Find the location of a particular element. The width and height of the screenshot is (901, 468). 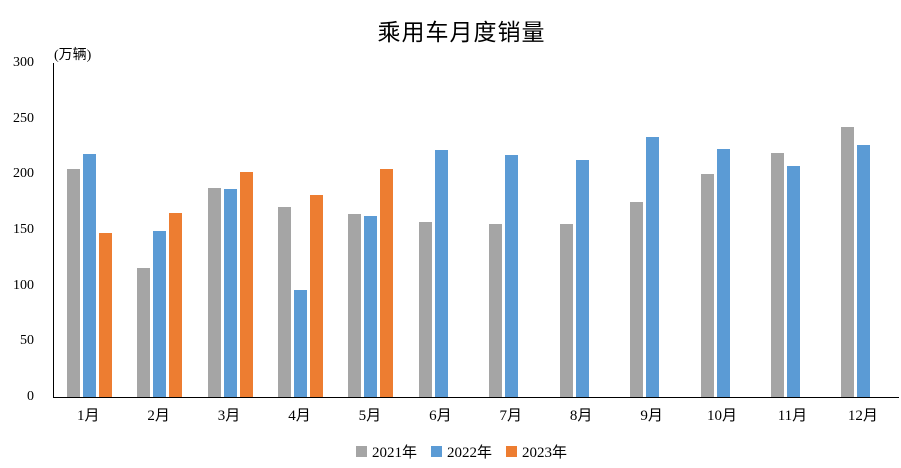

bar-2022年-5月 is located at coordinates (371, 306).